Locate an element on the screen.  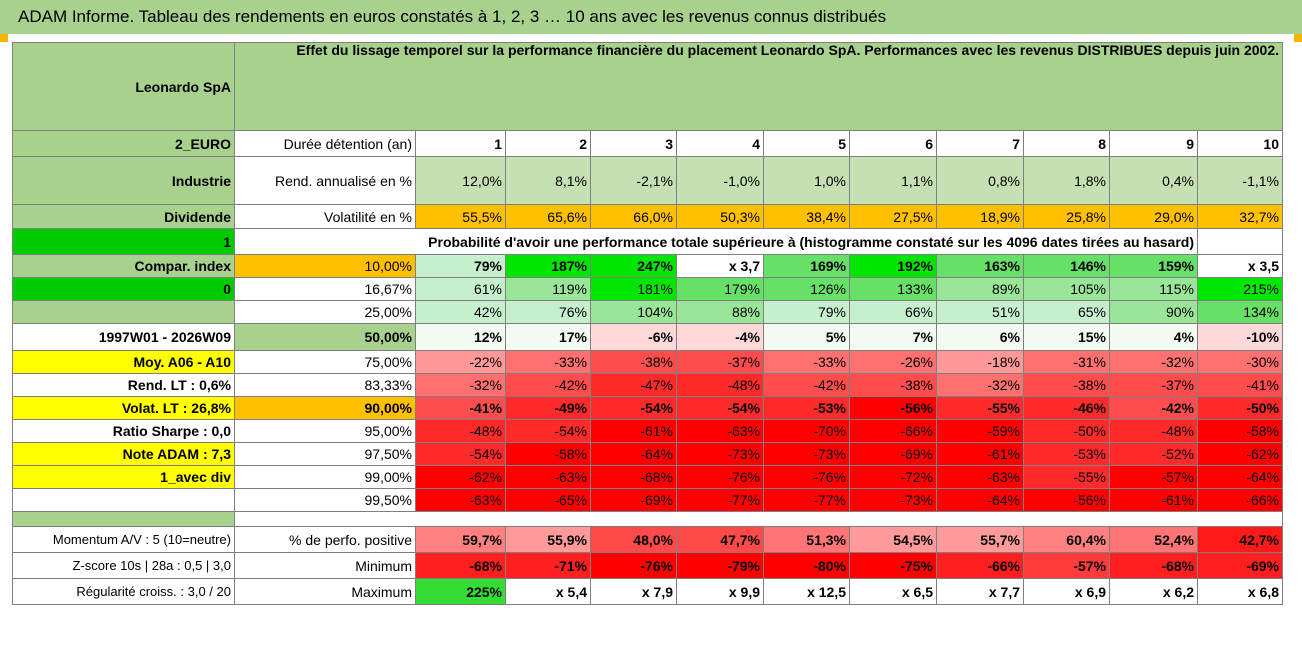
index-value: 0 is located at coordinates (123, 289).